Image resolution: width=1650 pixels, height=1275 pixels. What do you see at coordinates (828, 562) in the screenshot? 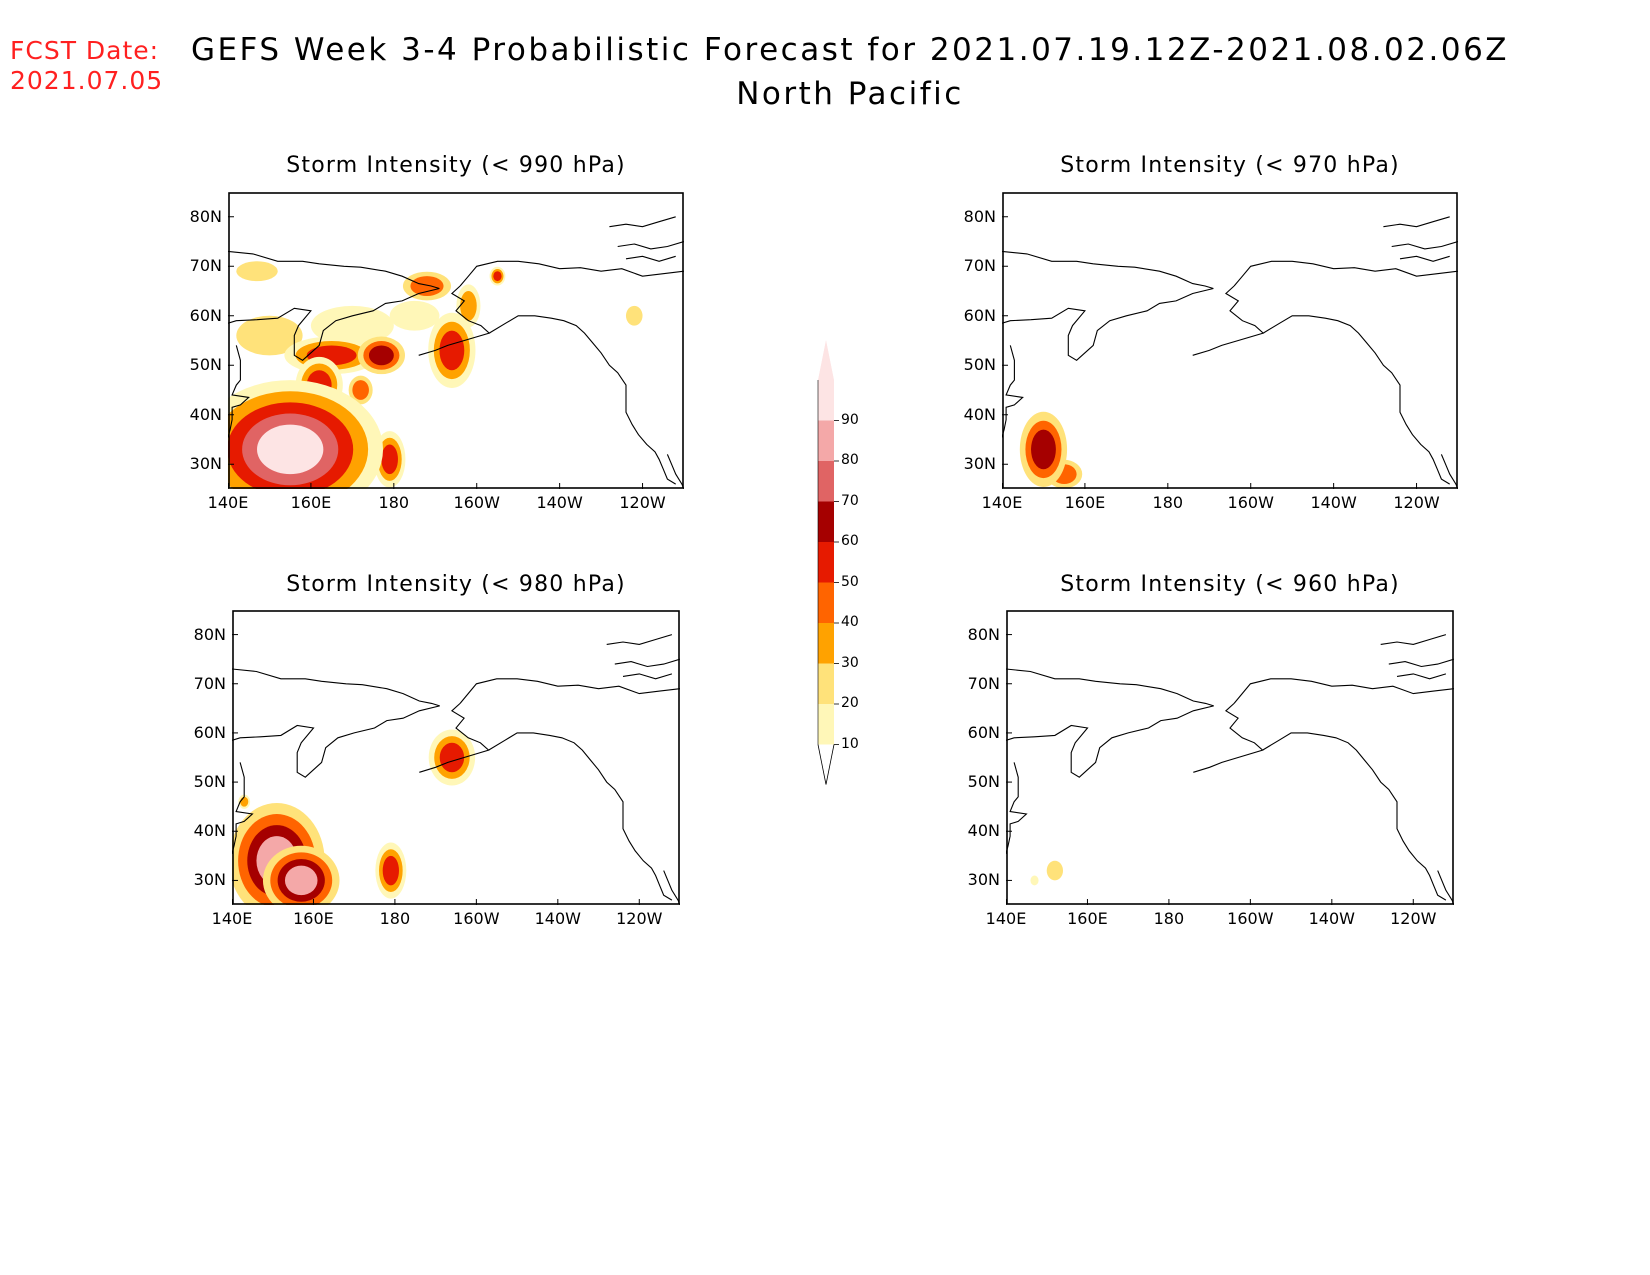
I see `probability-colorbar` at bounding box center [828, 562].